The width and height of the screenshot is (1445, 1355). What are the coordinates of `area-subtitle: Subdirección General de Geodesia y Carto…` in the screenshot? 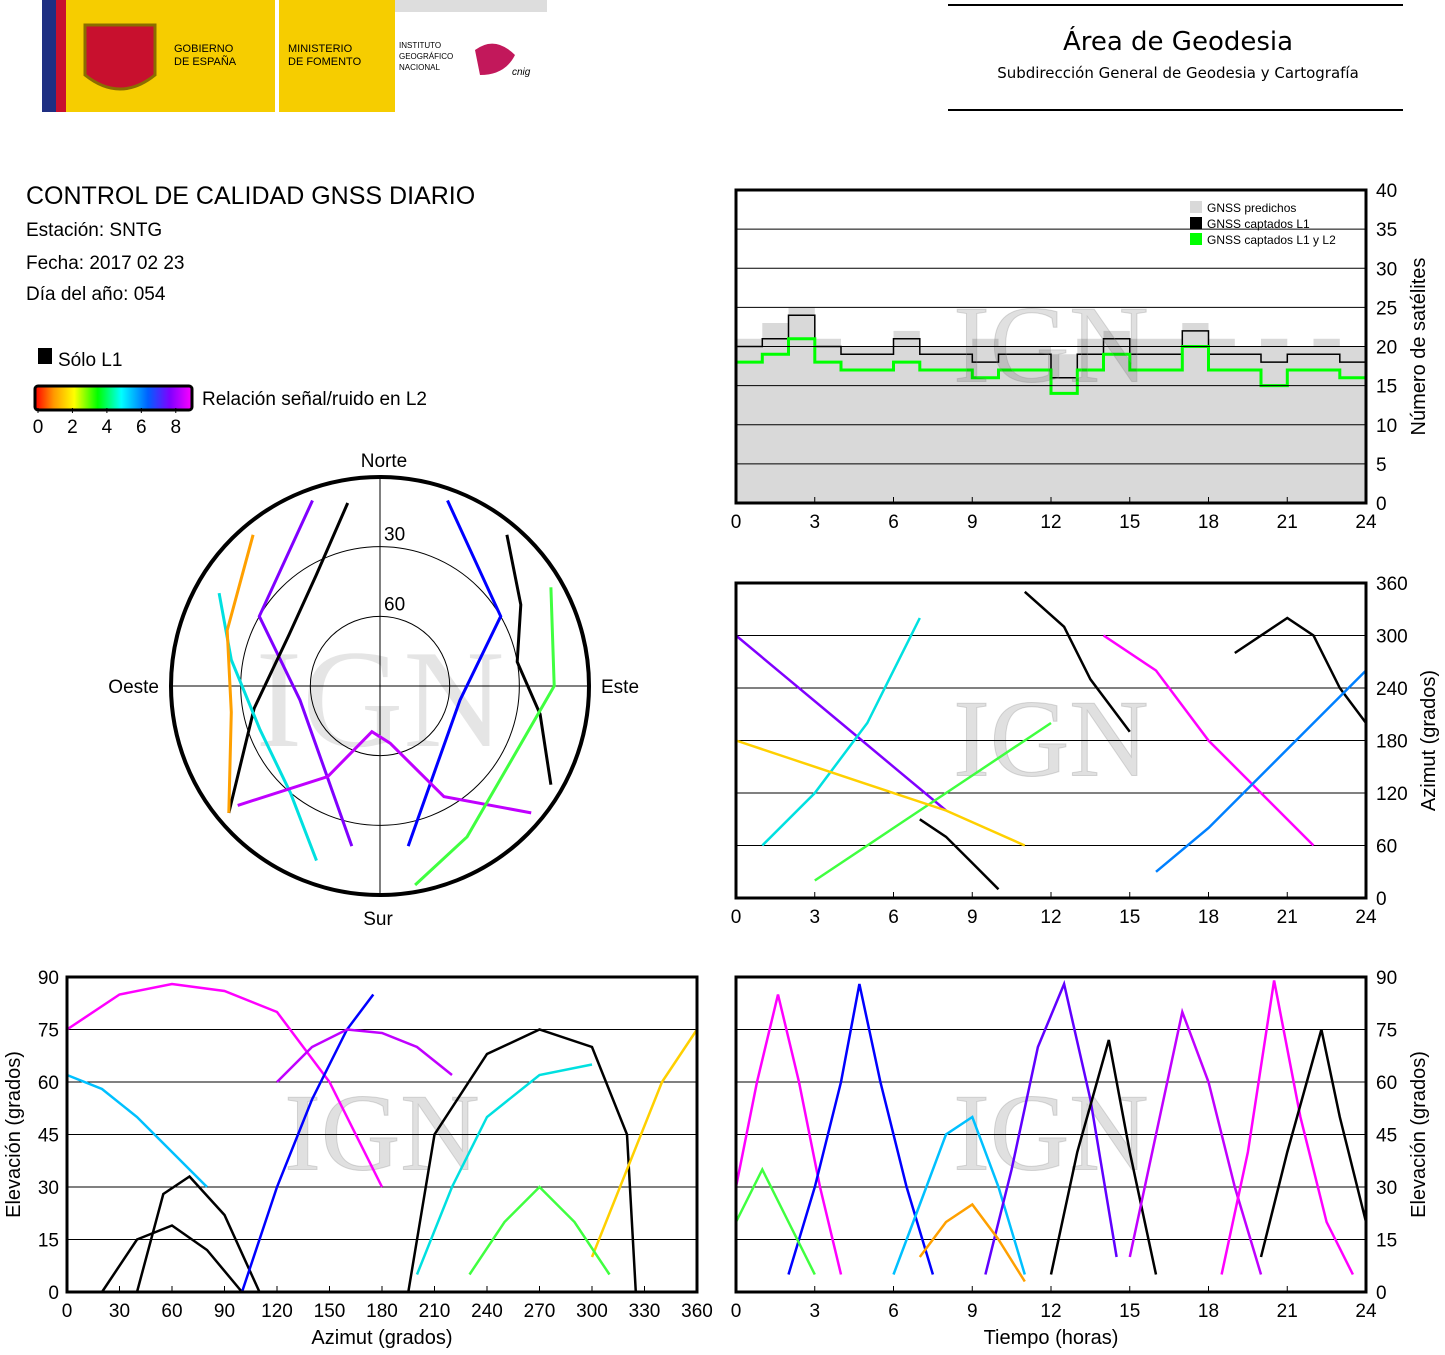 It's located at (1178, 73).